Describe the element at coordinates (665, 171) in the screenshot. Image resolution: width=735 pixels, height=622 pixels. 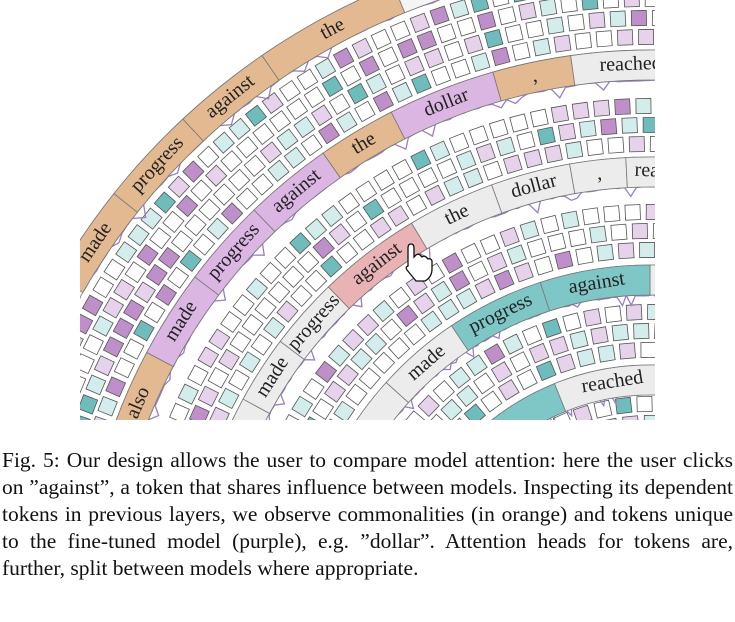
I see `token-label: reached` at that location.